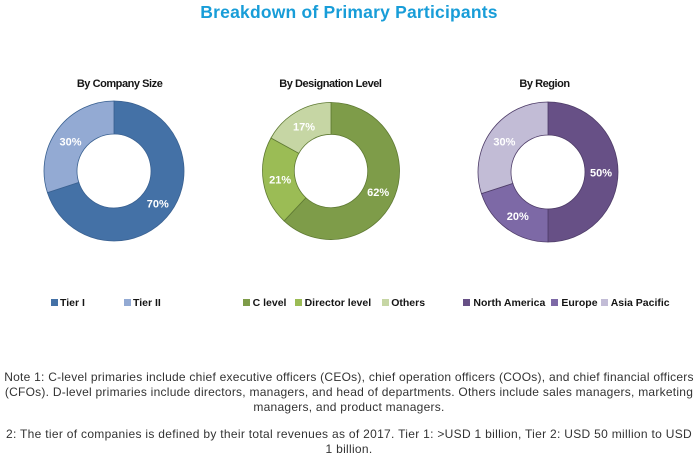  Describe the element at coordinates (601, 173) in the screenshot. I see `svg-text: 50%` at that location.